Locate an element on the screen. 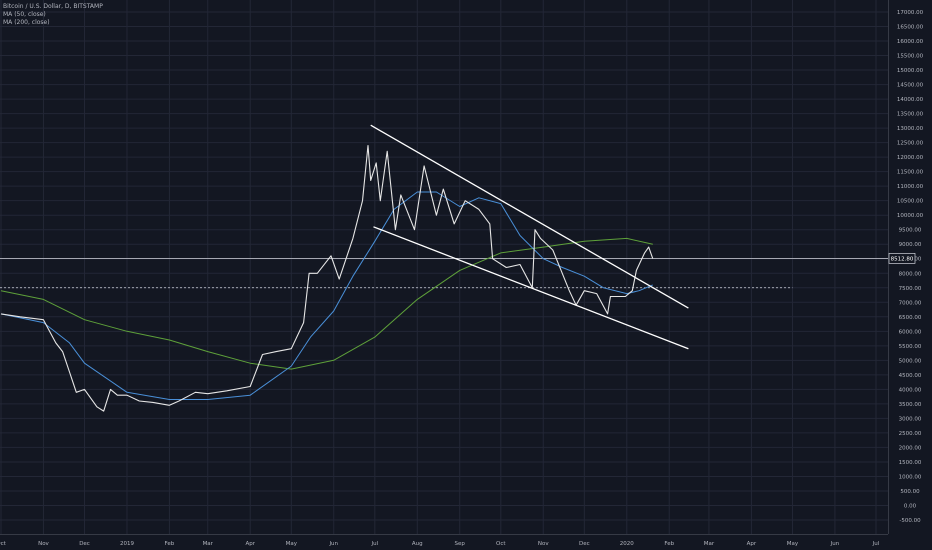 This screenshot has width=932, height=550. y-tick-label: 2500.00 is located at coordinates (910, 434).